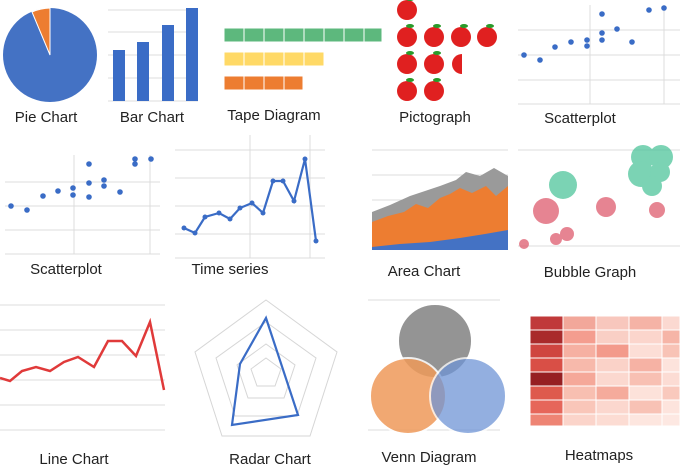 The height and width of the screenshot is (468, 680). I want to click on pictograph-icon, so click(447, 50).